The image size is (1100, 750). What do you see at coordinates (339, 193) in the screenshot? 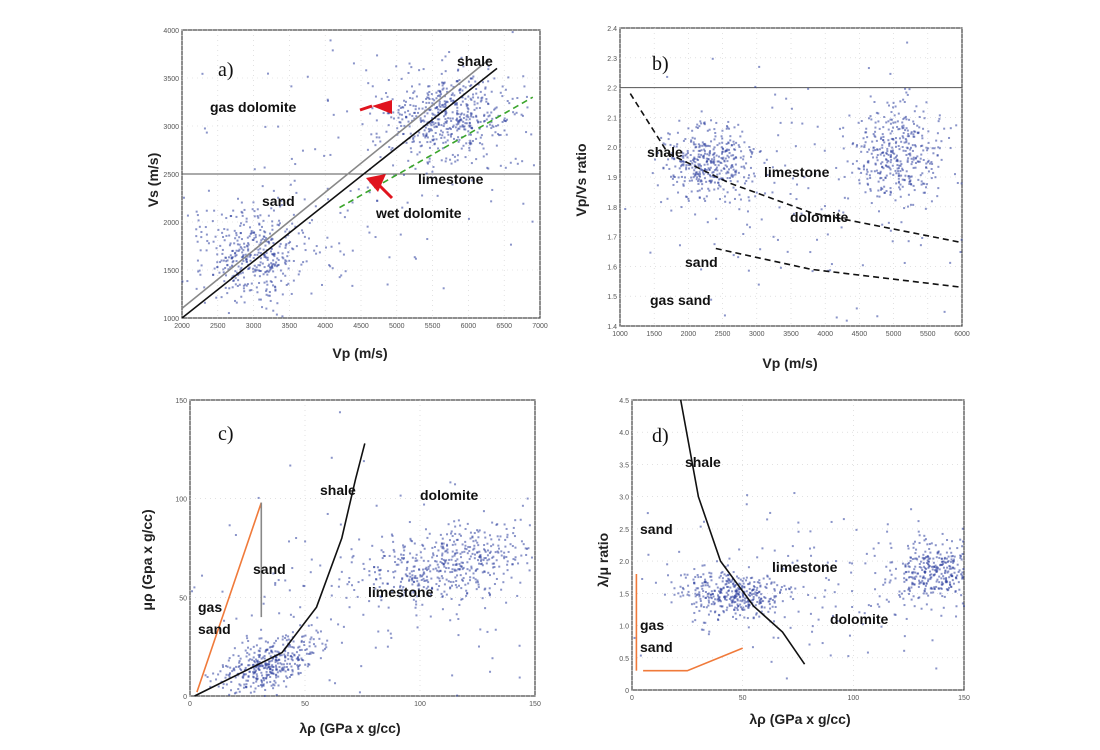
I see `trend-line` at bounding box center [339, 193].